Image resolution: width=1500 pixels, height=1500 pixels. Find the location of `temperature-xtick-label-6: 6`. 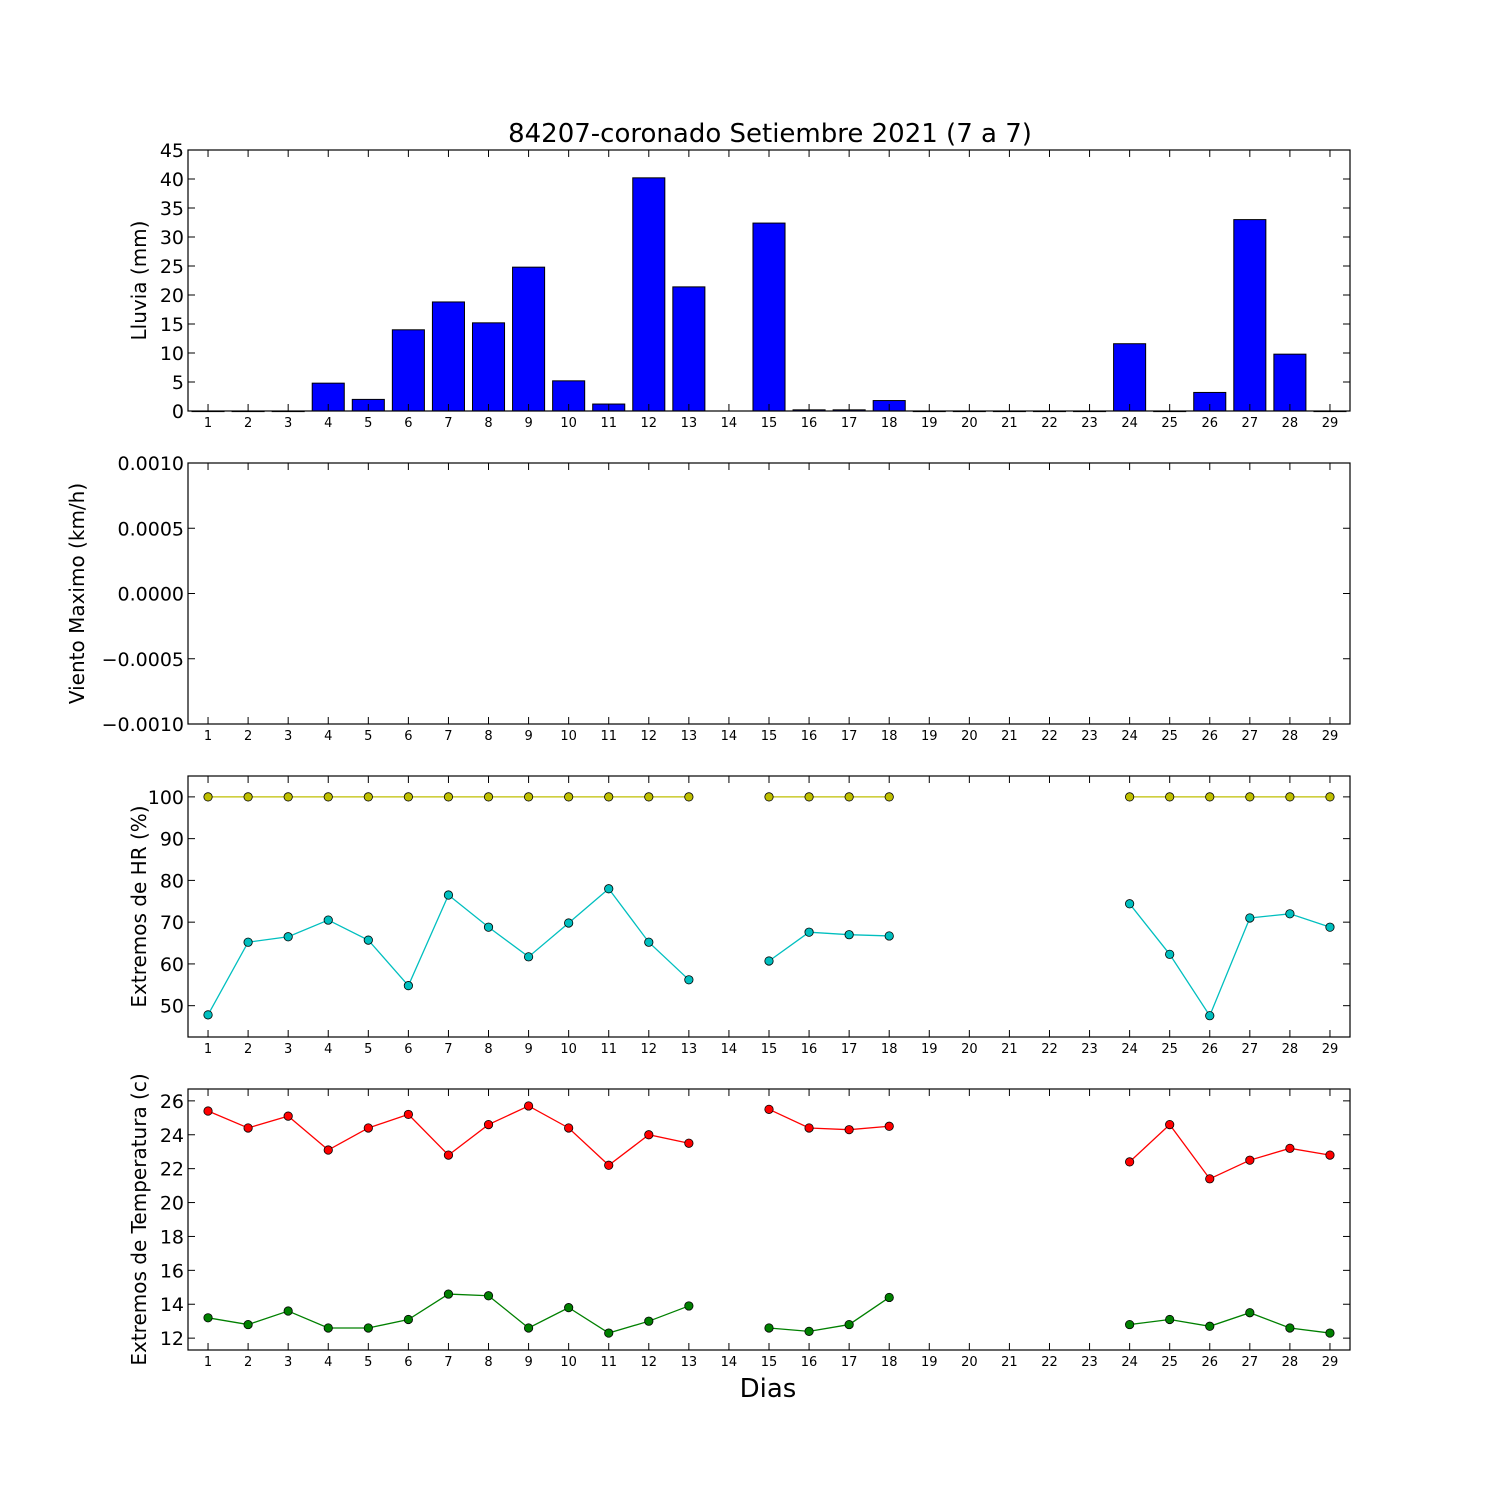

temperature-xtick-label-6: 6 is located at coordinates (408, 1362).